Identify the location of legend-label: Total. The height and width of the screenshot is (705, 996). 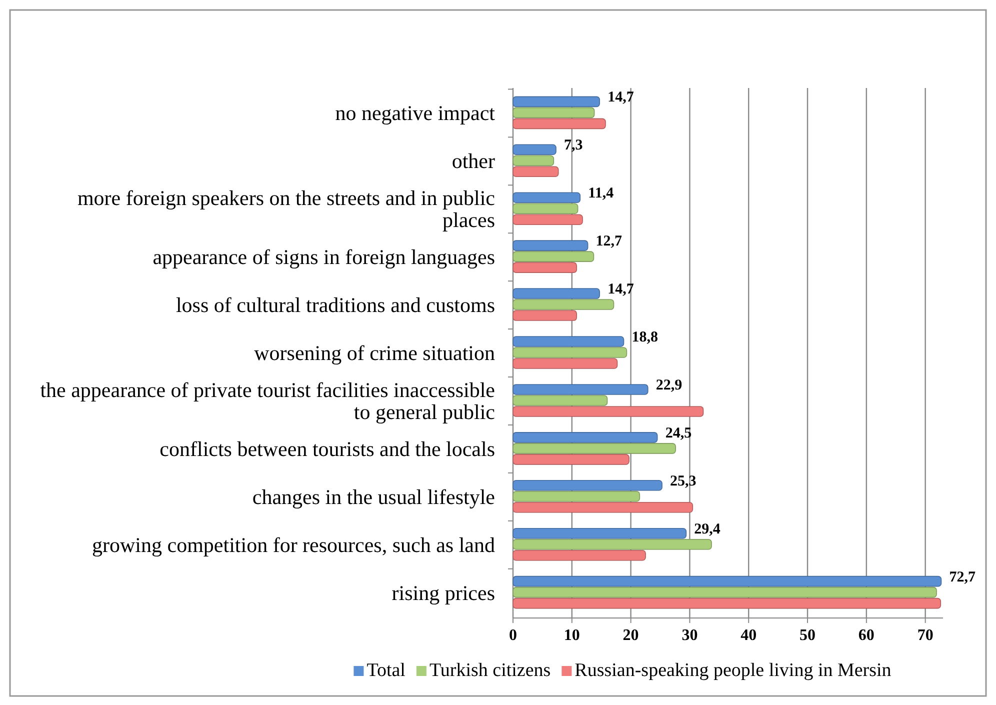
(386, 670).